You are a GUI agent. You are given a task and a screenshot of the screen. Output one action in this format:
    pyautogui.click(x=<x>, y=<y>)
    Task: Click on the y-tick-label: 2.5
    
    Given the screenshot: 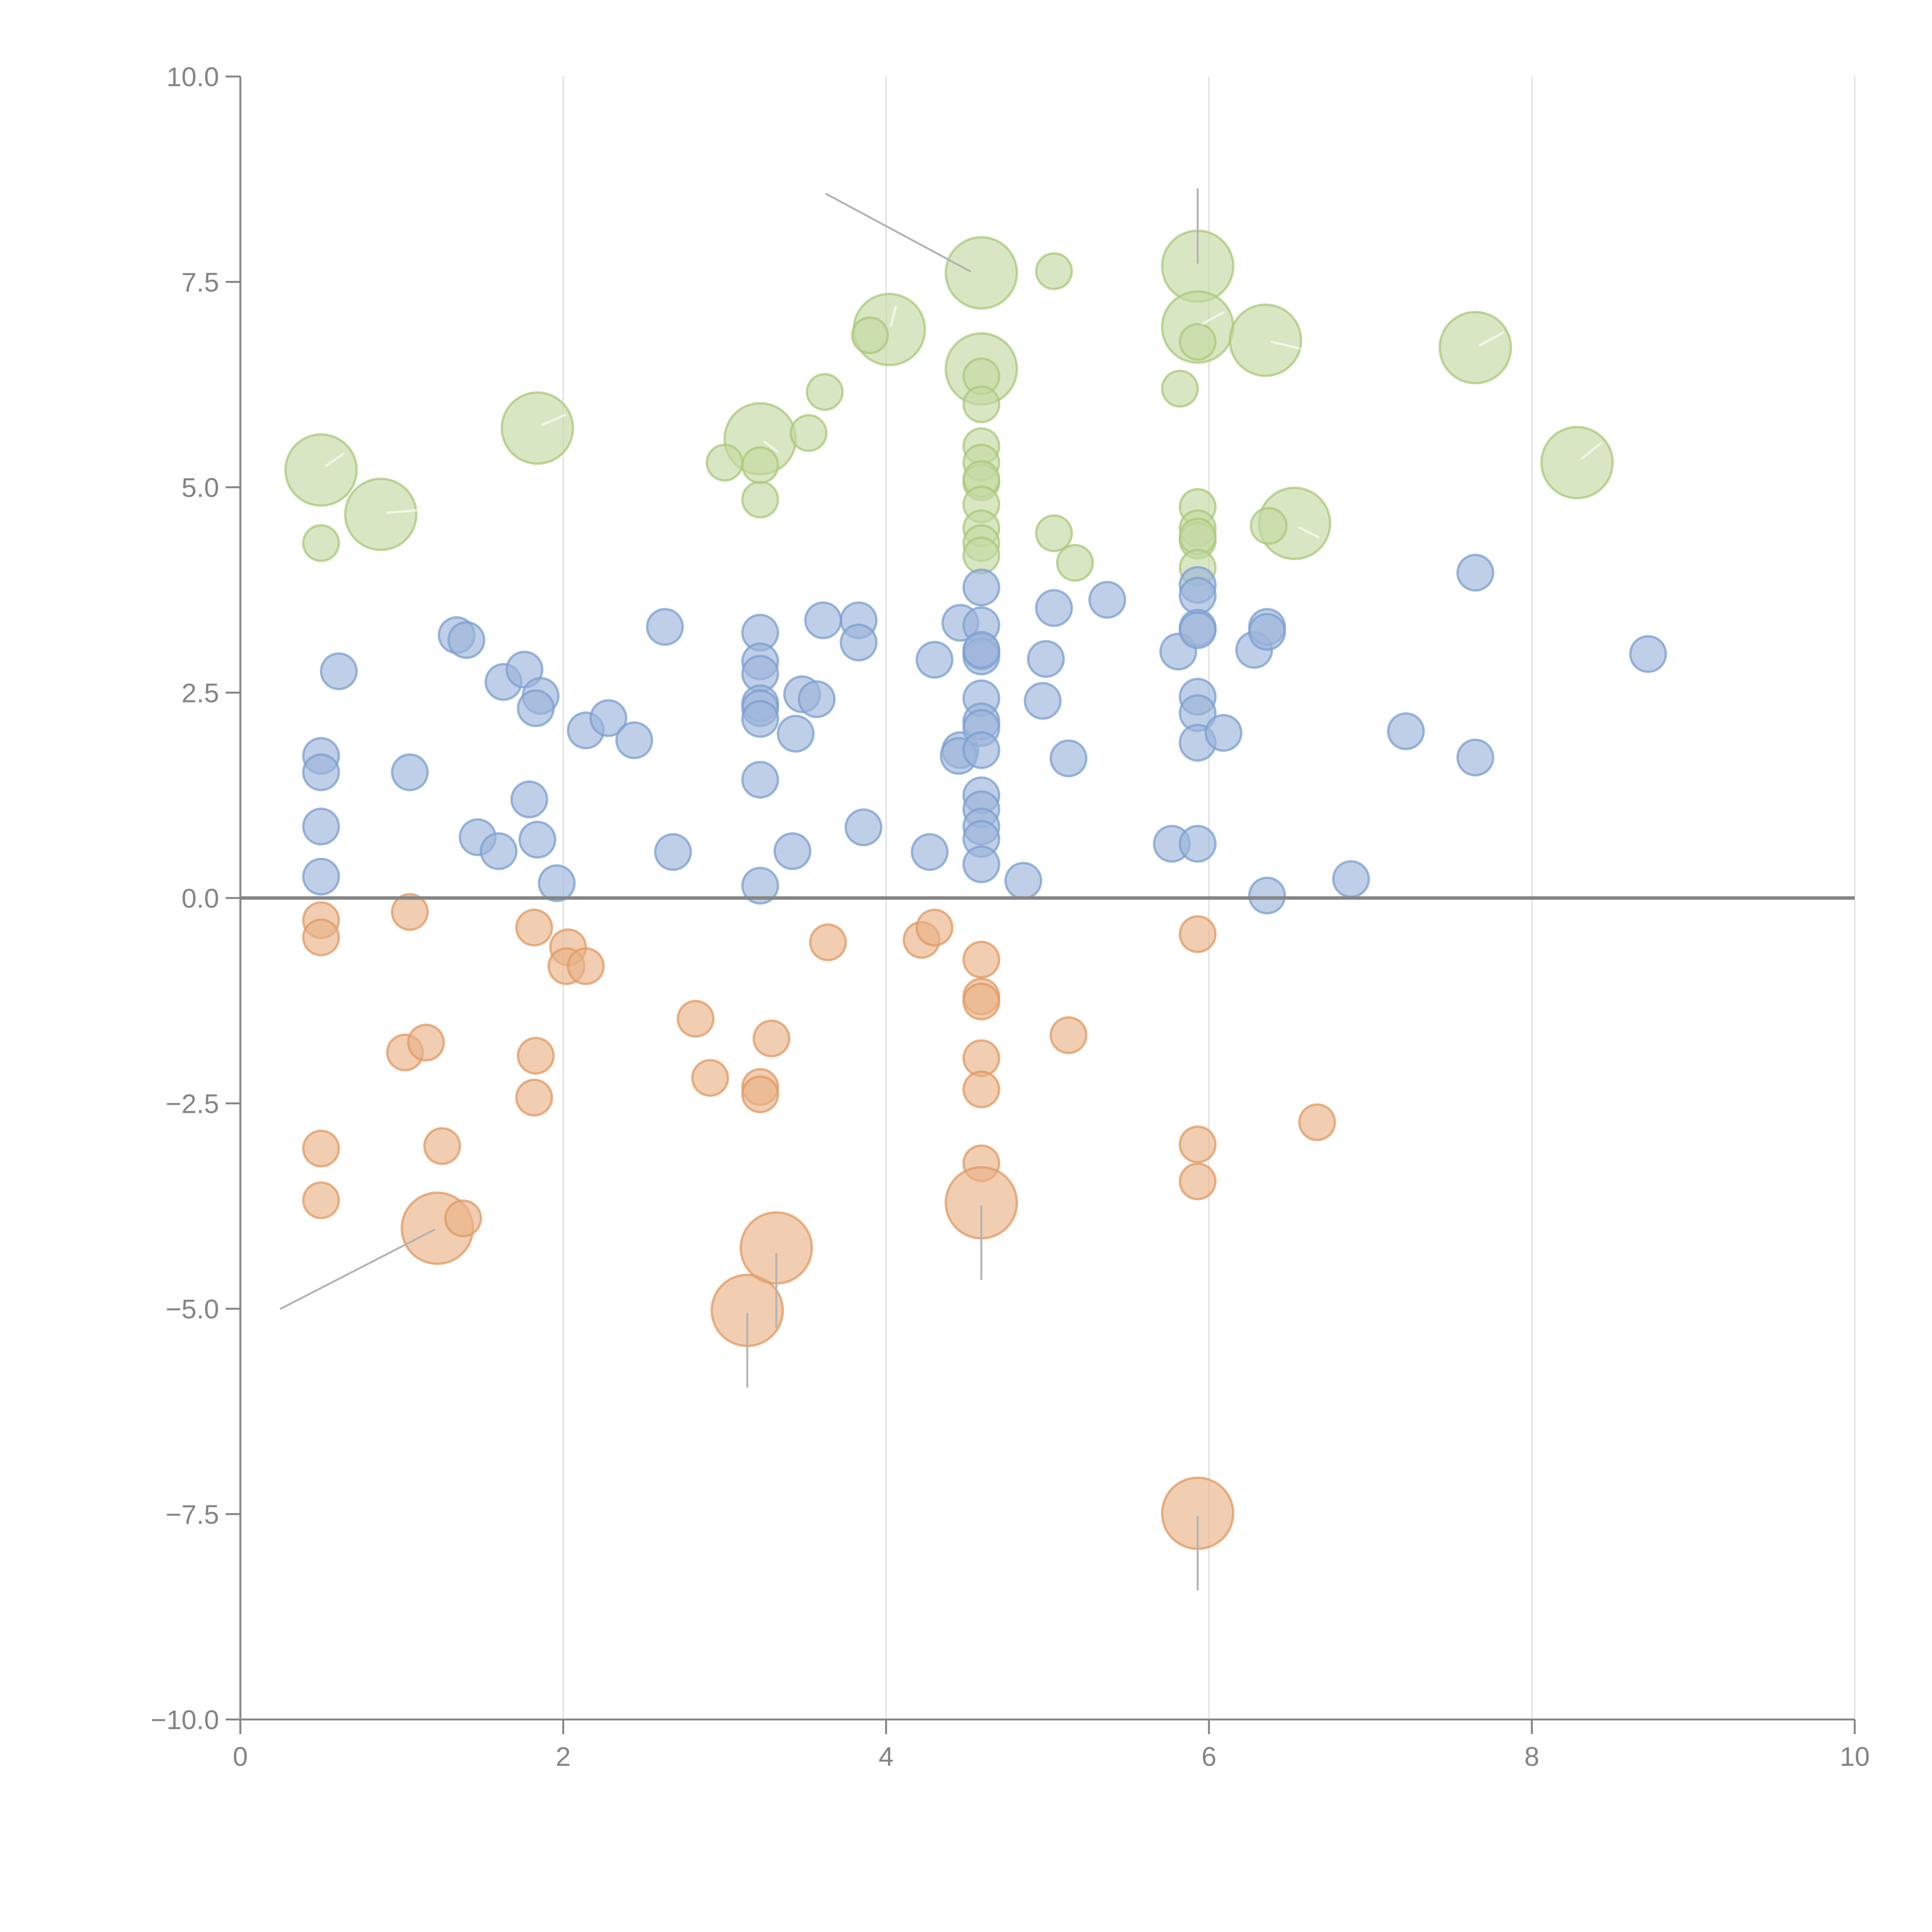 What is the action you would take?
    pyautogui.click(x=200, y=693)
    